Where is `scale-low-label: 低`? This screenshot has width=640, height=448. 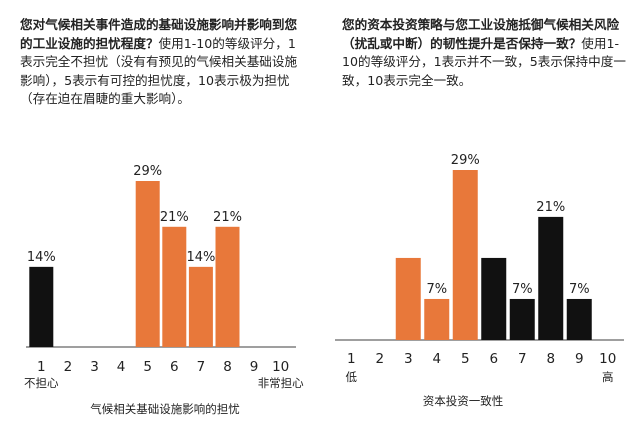 scale-low-label: 低 is located at coordinates (352, 377).